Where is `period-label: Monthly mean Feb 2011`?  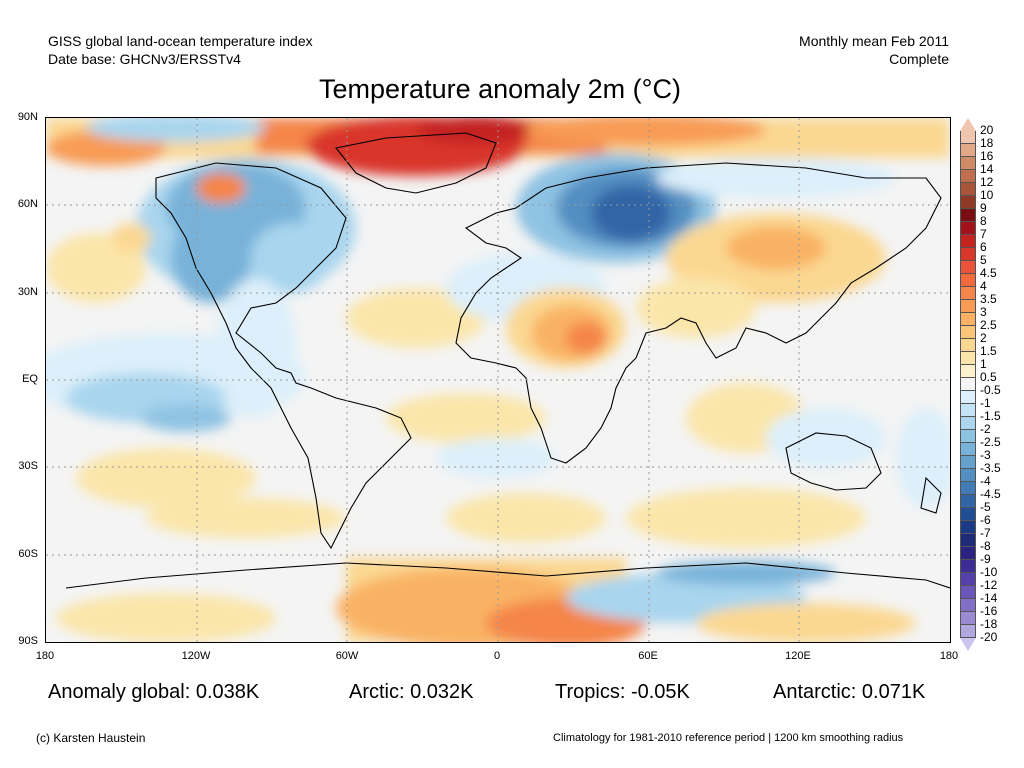 period-label: Monthly mean Feb 2011 is located at coordinates (874, 41).